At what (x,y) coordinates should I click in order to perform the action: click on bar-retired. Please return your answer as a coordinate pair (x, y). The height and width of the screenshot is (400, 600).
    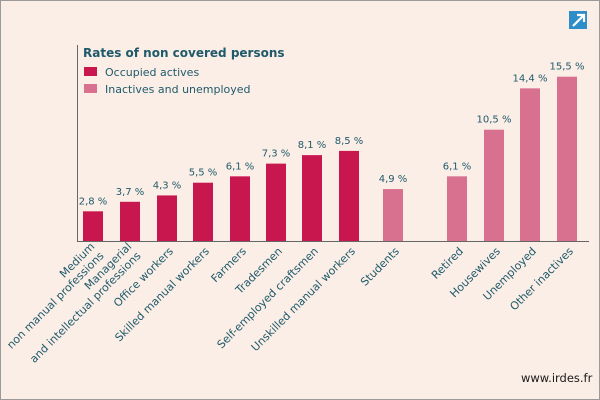
    Looking at the image, I should click on (457, 208).